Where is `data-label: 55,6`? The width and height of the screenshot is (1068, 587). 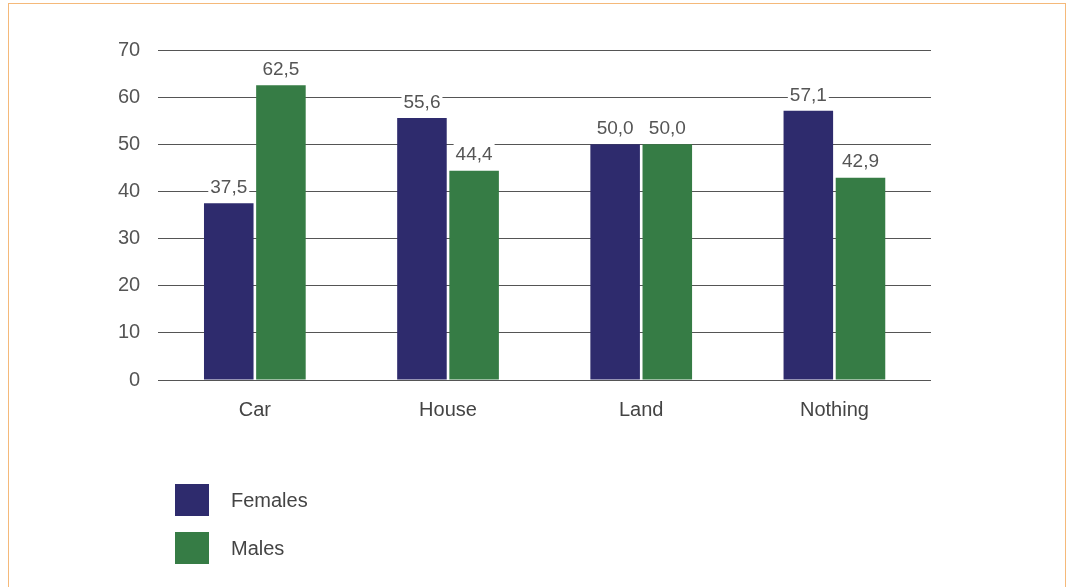 data-label: 55,6 is located at coordinates (422, 101).